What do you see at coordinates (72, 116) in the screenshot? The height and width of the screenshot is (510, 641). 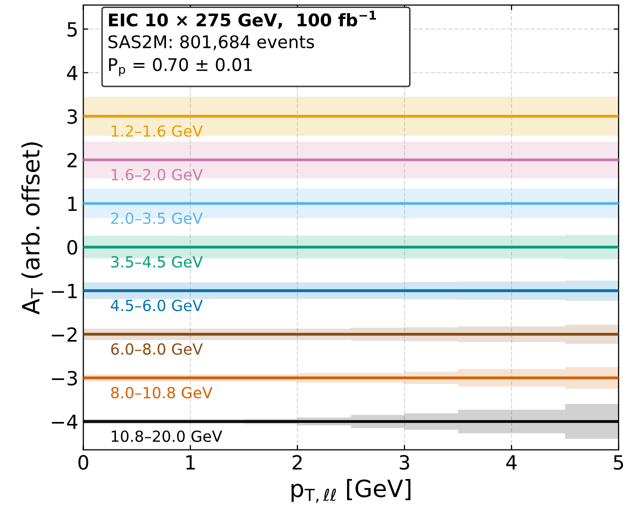 I see `y-tick-label: 3` at bounding box center [72, 116].